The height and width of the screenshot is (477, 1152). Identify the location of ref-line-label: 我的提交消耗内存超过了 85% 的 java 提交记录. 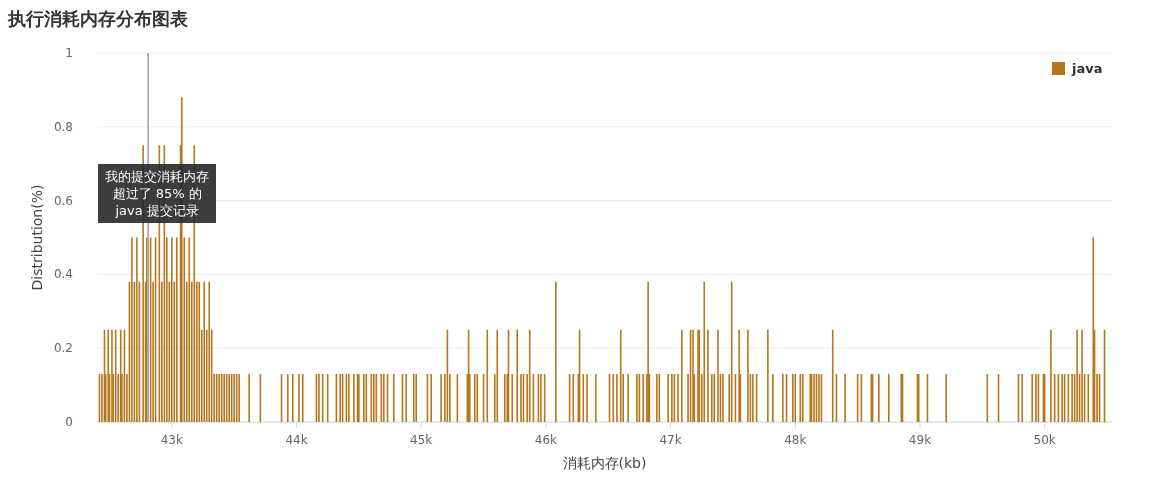
(157, 193).